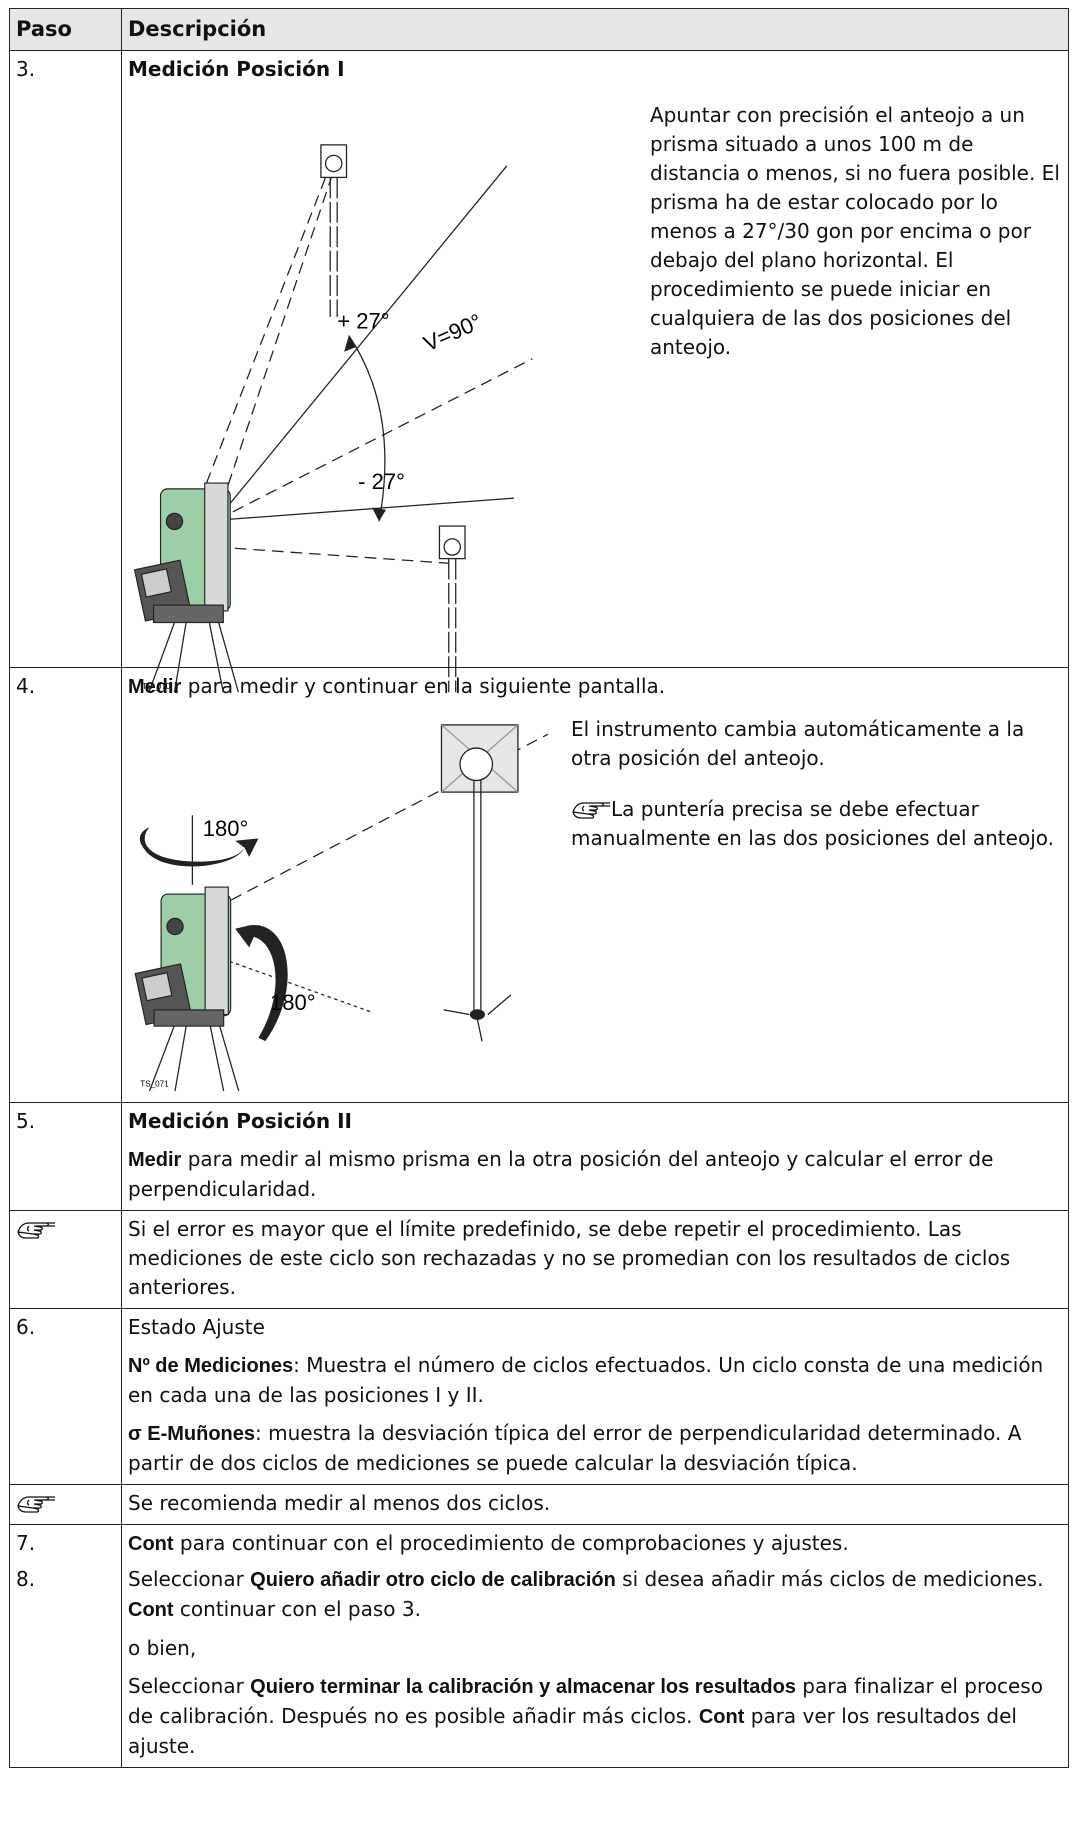 The height and width of the screenshot is (1830, 1072). Describe the element at coordinates (154, 1083) in the screenshot. I see `figure-code: TS_071` at that location.